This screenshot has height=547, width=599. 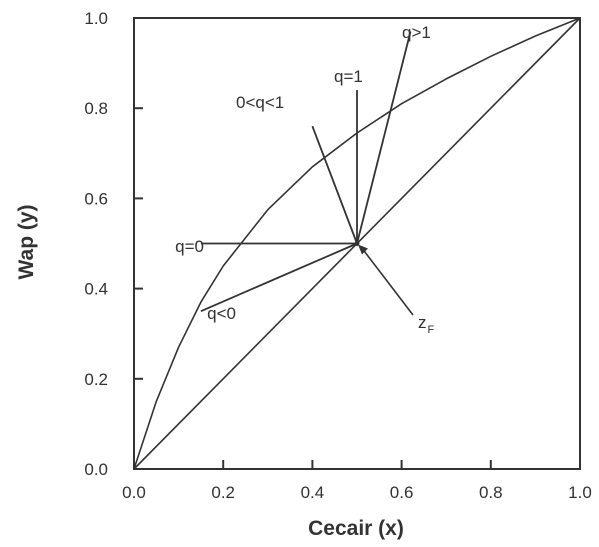 What do you see at coordinates (96, 289) in the screenshot?
I see `y-tick-label: 0.4` at bounding box center [96, 289].